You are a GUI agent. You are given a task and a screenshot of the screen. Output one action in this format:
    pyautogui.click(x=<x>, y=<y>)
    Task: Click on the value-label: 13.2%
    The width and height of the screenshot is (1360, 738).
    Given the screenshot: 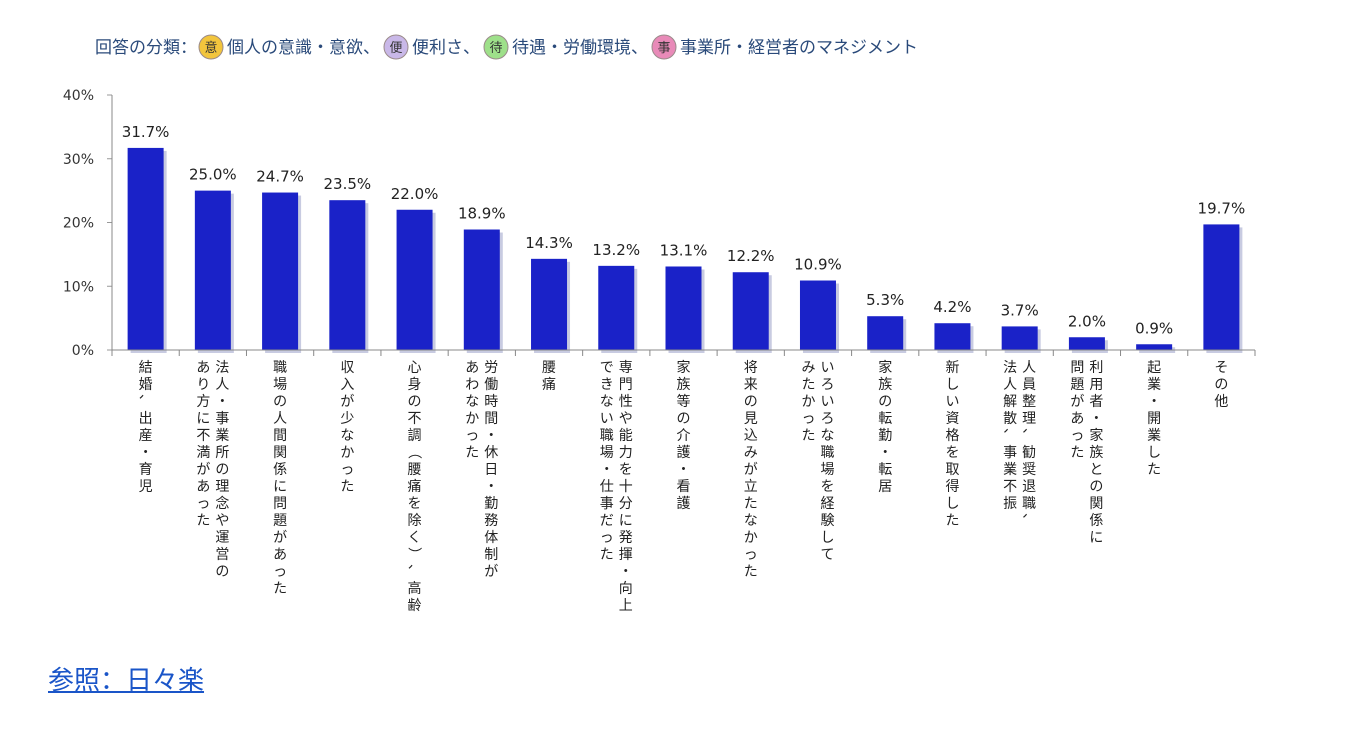 What is the action you would take?
    pyautogui.click(x=616, y=250)
    